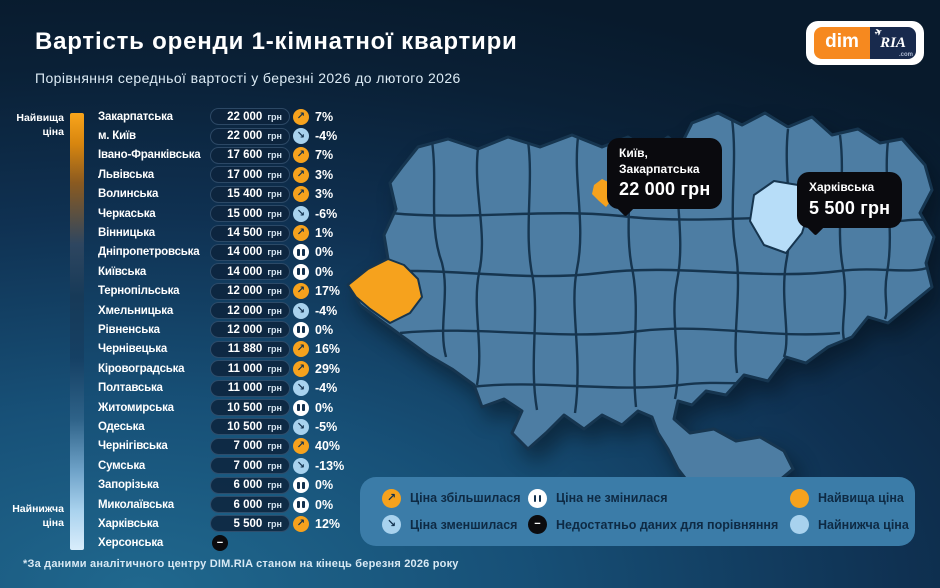  I want to click on legend-label: Найвища ціна, so click(861, 498).